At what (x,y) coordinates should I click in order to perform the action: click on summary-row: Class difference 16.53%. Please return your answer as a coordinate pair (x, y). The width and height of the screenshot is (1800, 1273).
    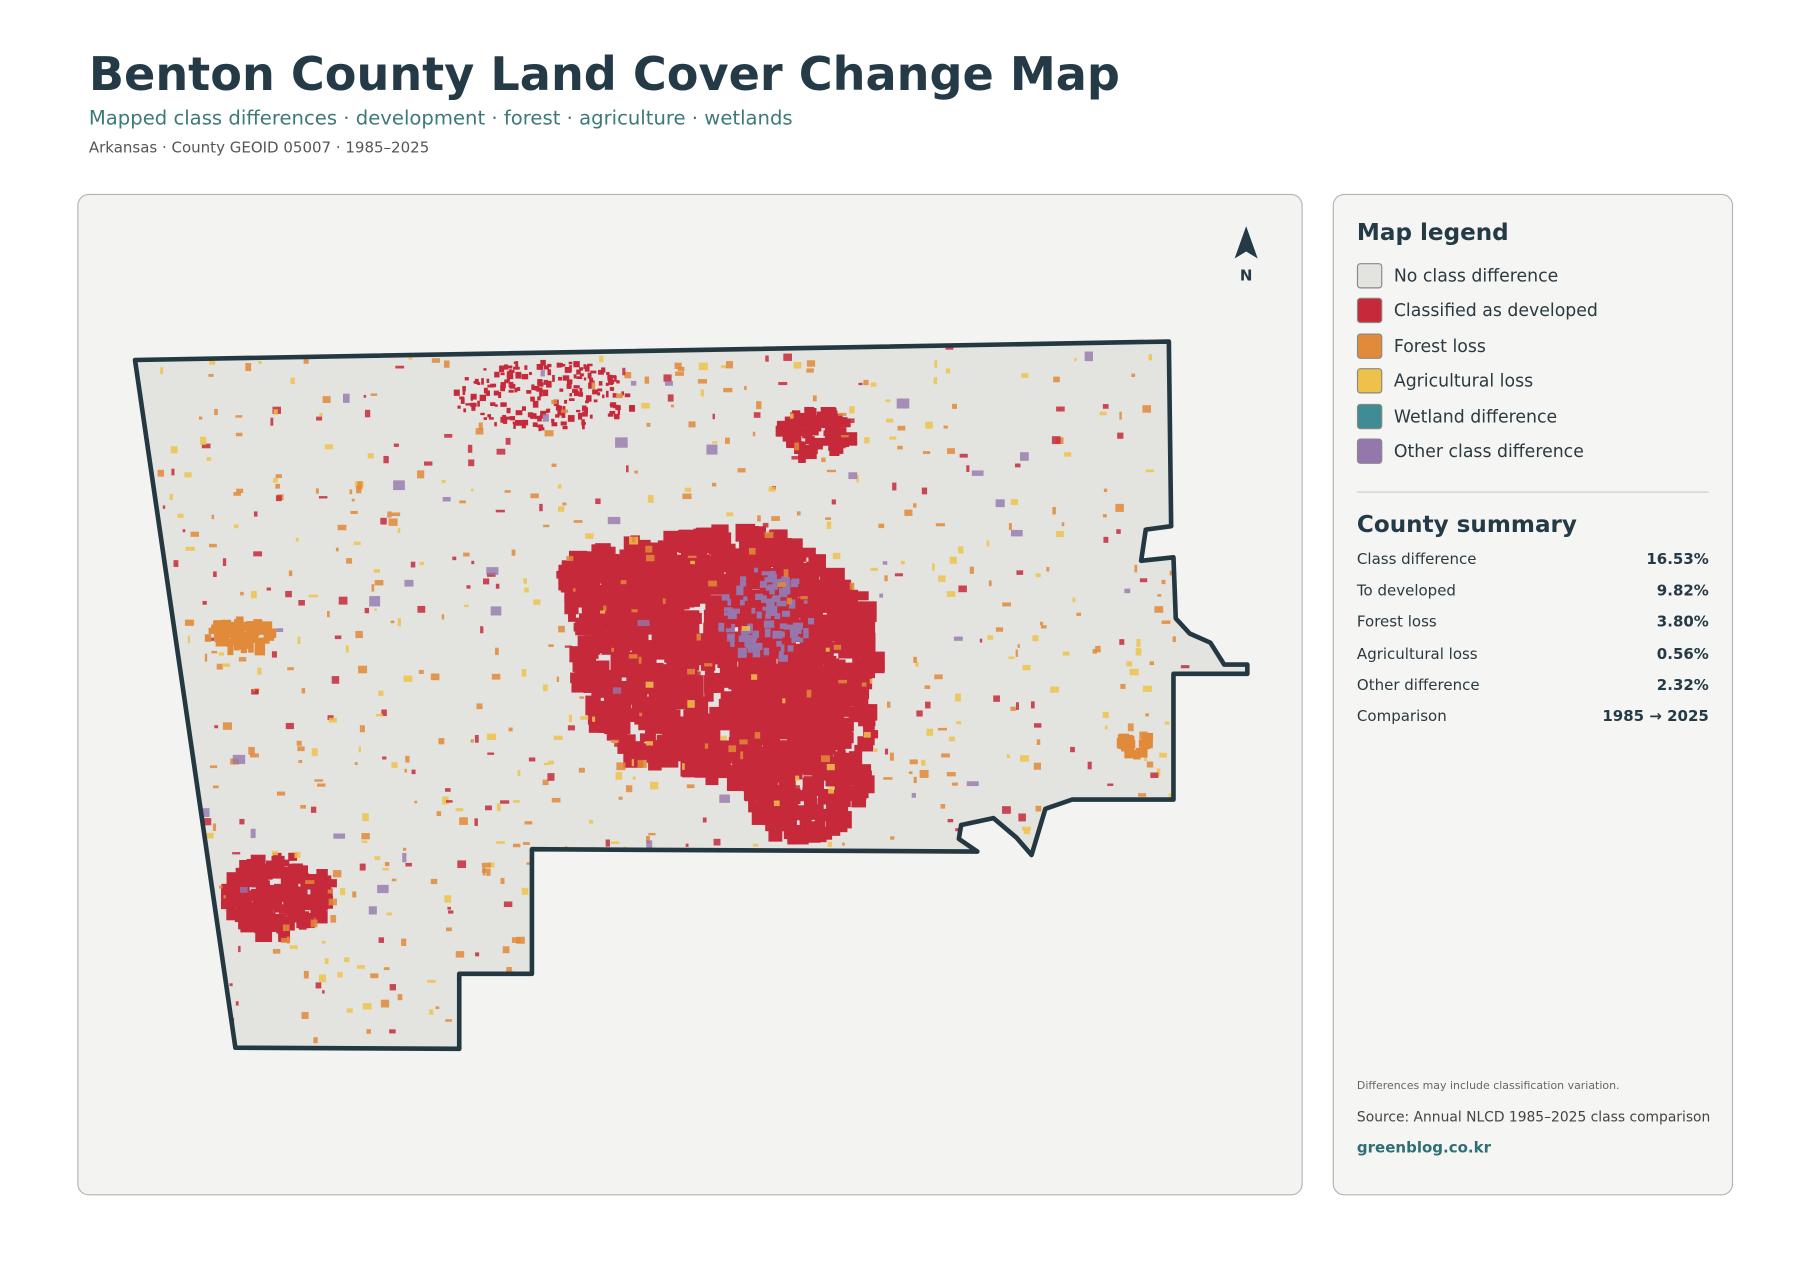
    Looking at the image, I should click on (1533, 560).